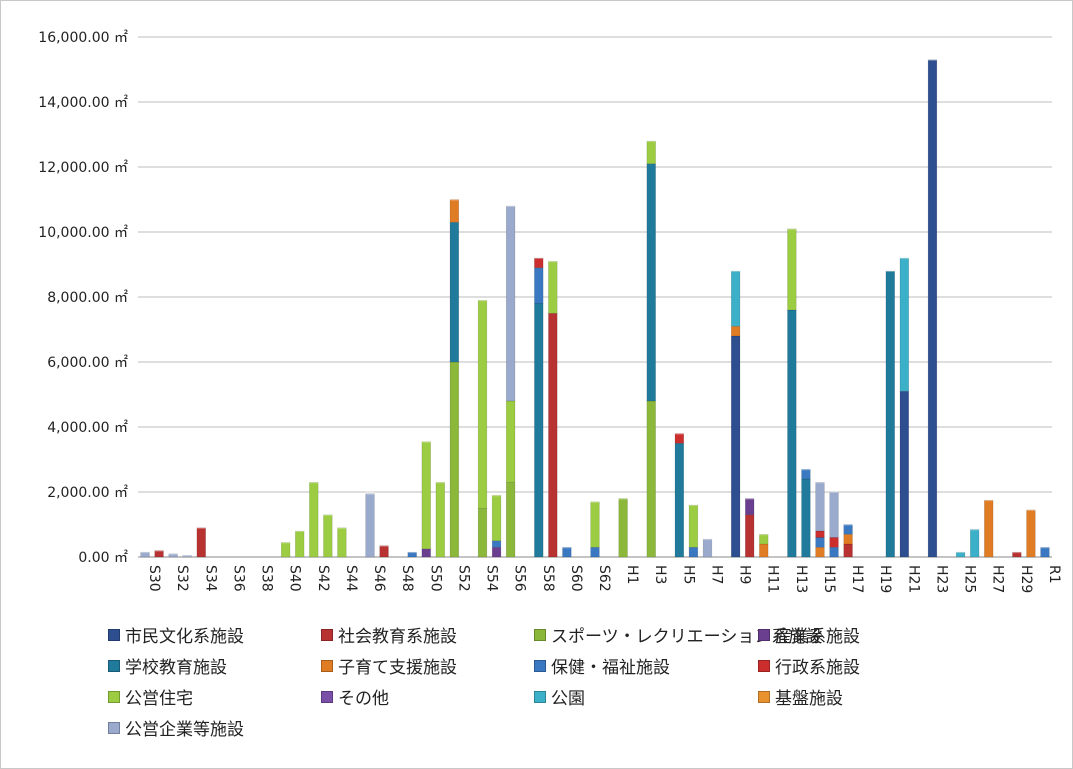 The height and width of the screenshot is (769, 1073). What do you see at coordinates (426, 495) in the screenshot?
I see `bar-segment-S50-公営住宅` at bounding box center [426, 495].